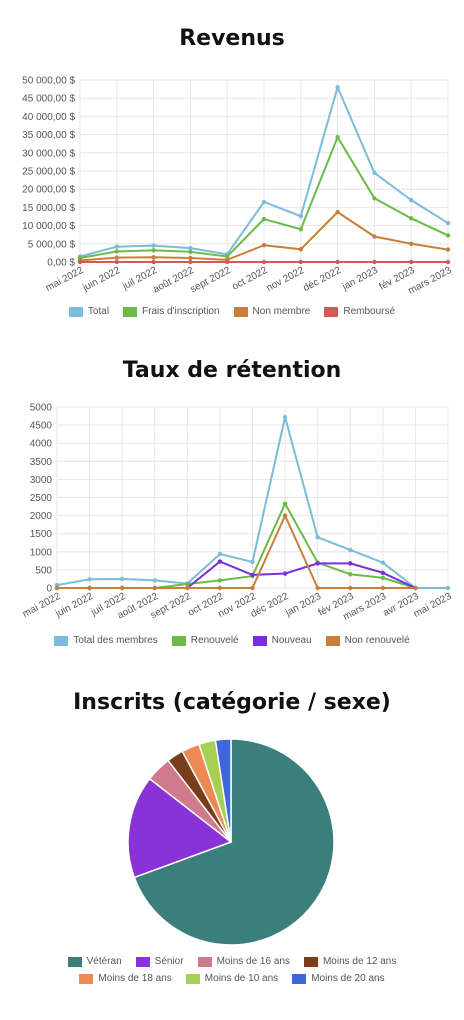 The width and height of the screenshot is (464, 1020). Describe the element at coordinates (41, 444) in the screenshot. I see `y-tick-label: 4000` at that location.